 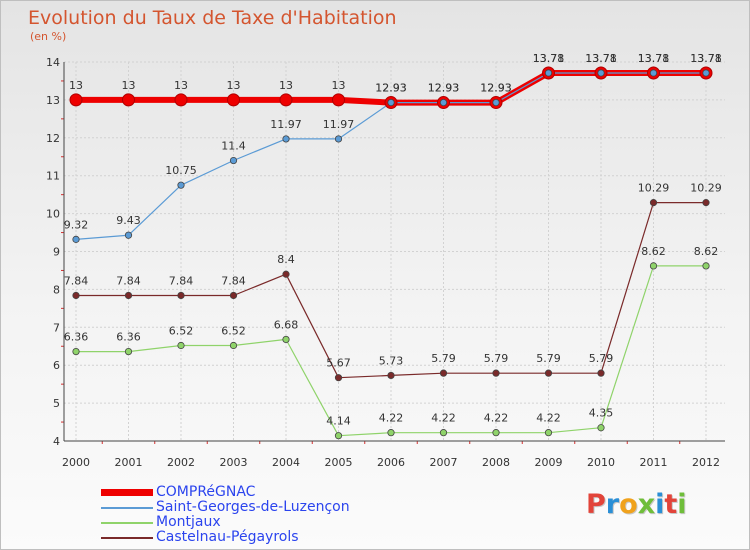 I want to click on data-label: 9.32, so click(x=76, y=224).